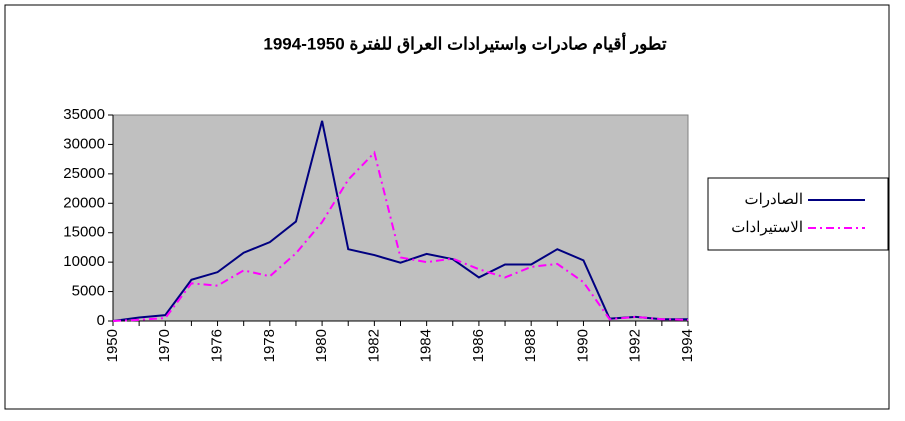  What do you see at coordinates (112, 345) in the screenshot?
I see `x-tick-label: 1950` at bounding box center [112, 345].